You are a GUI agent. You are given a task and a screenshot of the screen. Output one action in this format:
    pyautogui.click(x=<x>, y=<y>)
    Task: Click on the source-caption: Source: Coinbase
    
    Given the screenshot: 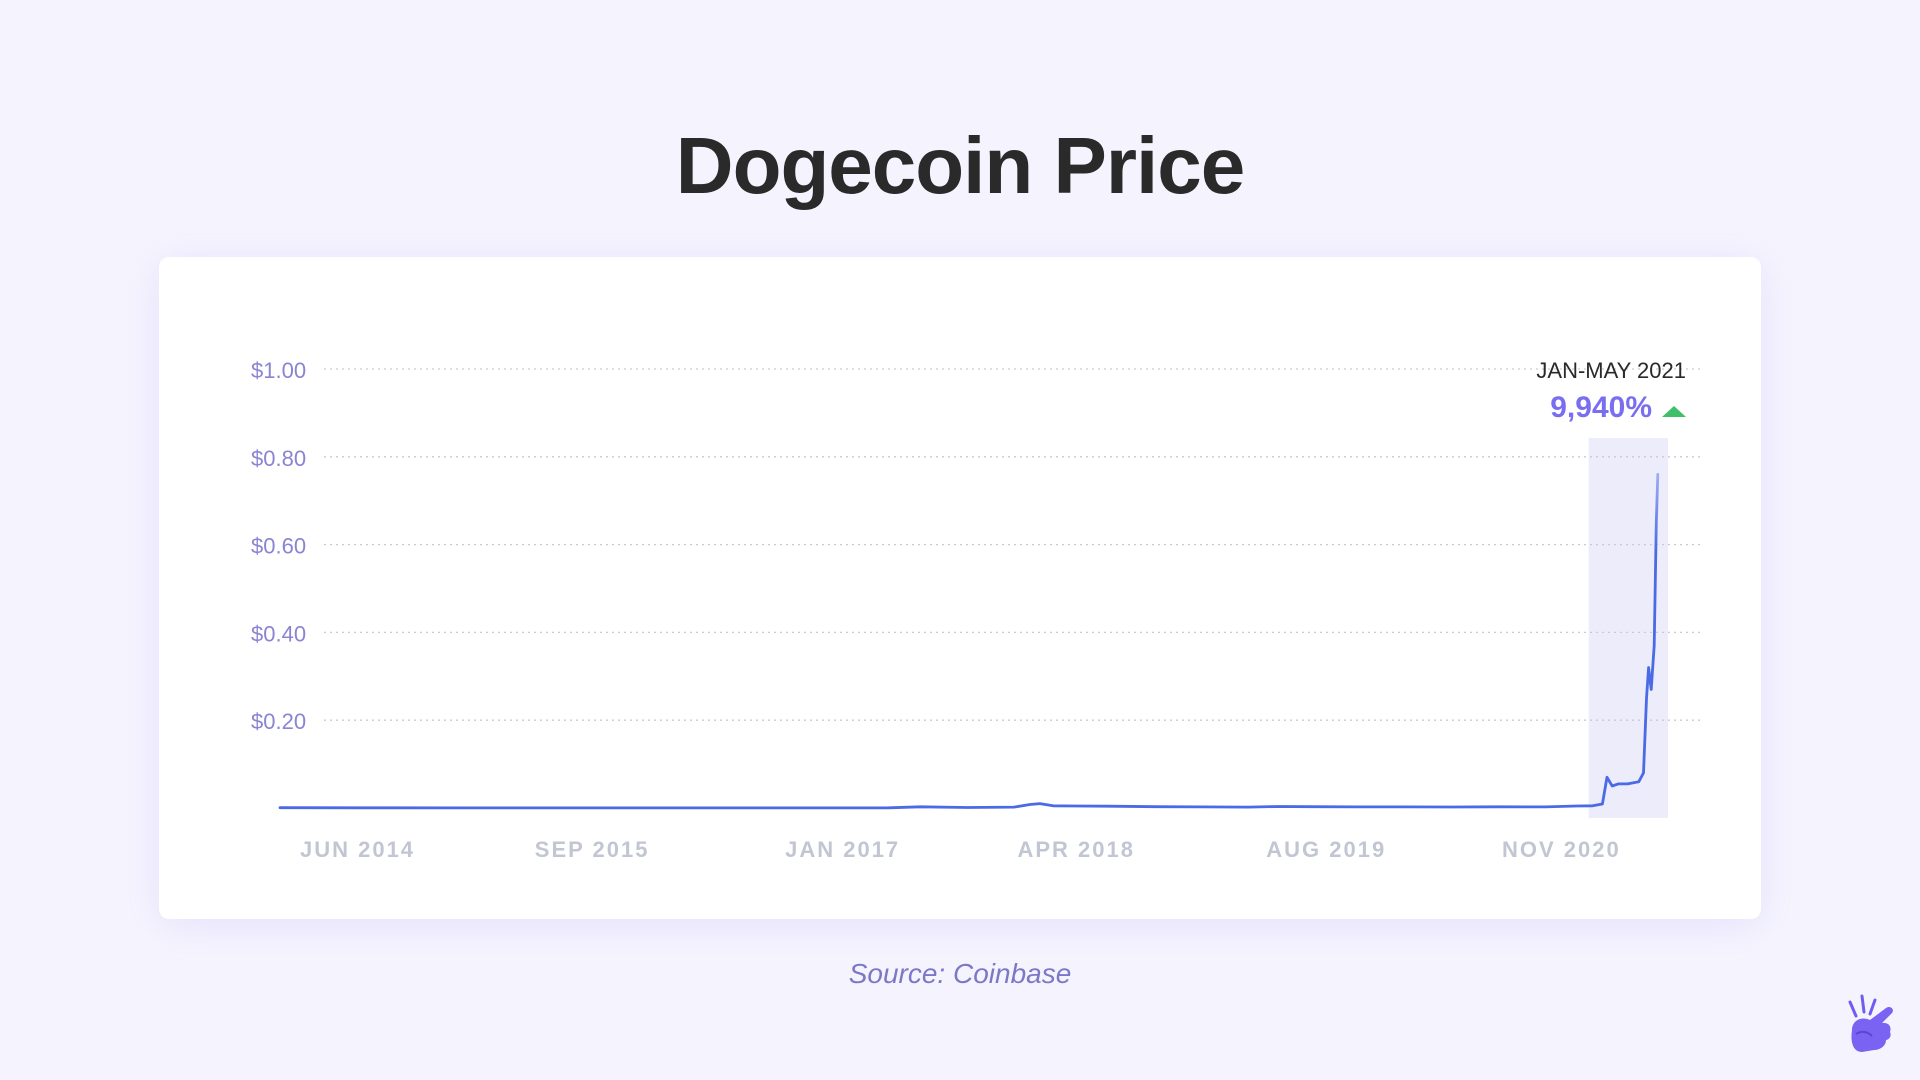 What is the action you would take?
    pyautogui.click(x=960, y=973)
    